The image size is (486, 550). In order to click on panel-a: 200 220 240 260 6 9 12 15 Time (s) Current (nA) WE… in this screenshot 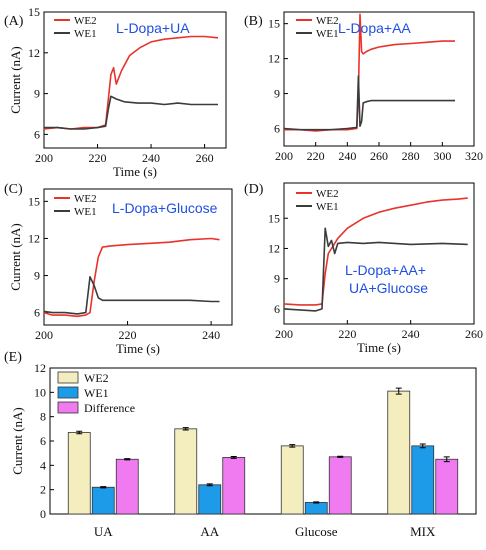, I will do `click(115, 92)`.